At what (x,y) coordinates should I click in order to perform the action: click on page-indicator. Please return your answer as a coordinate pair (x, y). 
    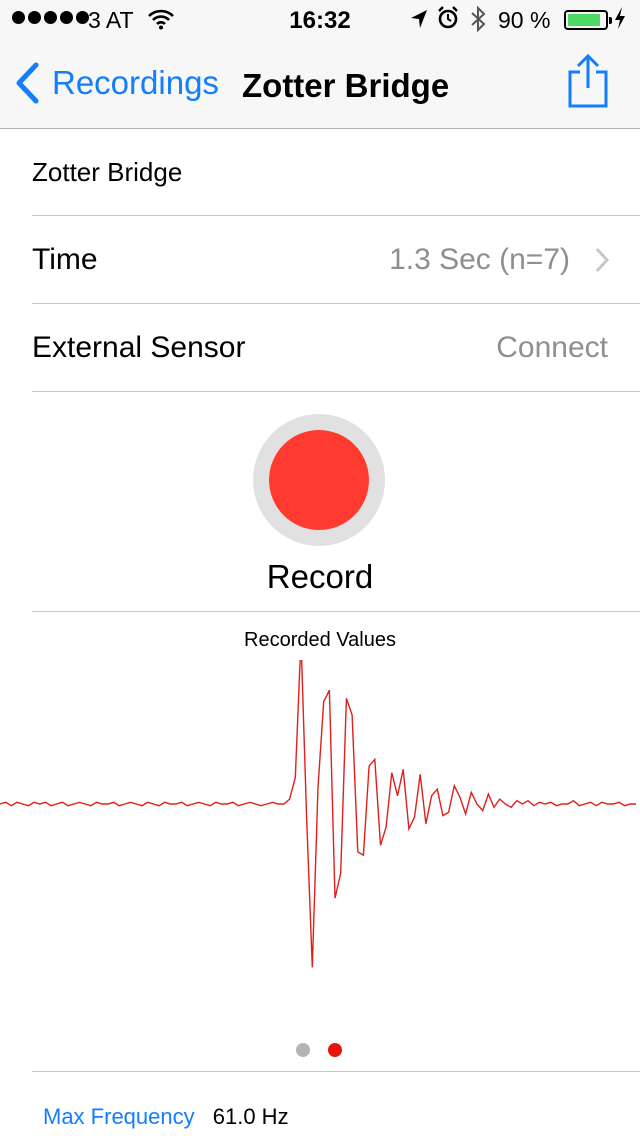
    Looking at the image, I should click on (319, 1050).